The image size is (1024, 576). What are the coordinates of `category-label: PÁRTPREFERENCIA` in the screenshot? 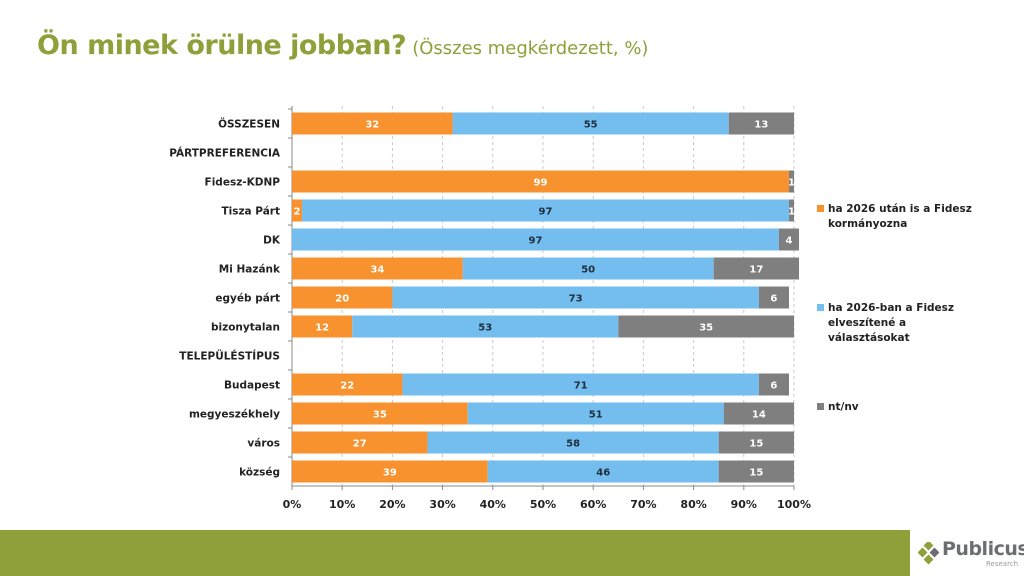 It's located at (225, 153).